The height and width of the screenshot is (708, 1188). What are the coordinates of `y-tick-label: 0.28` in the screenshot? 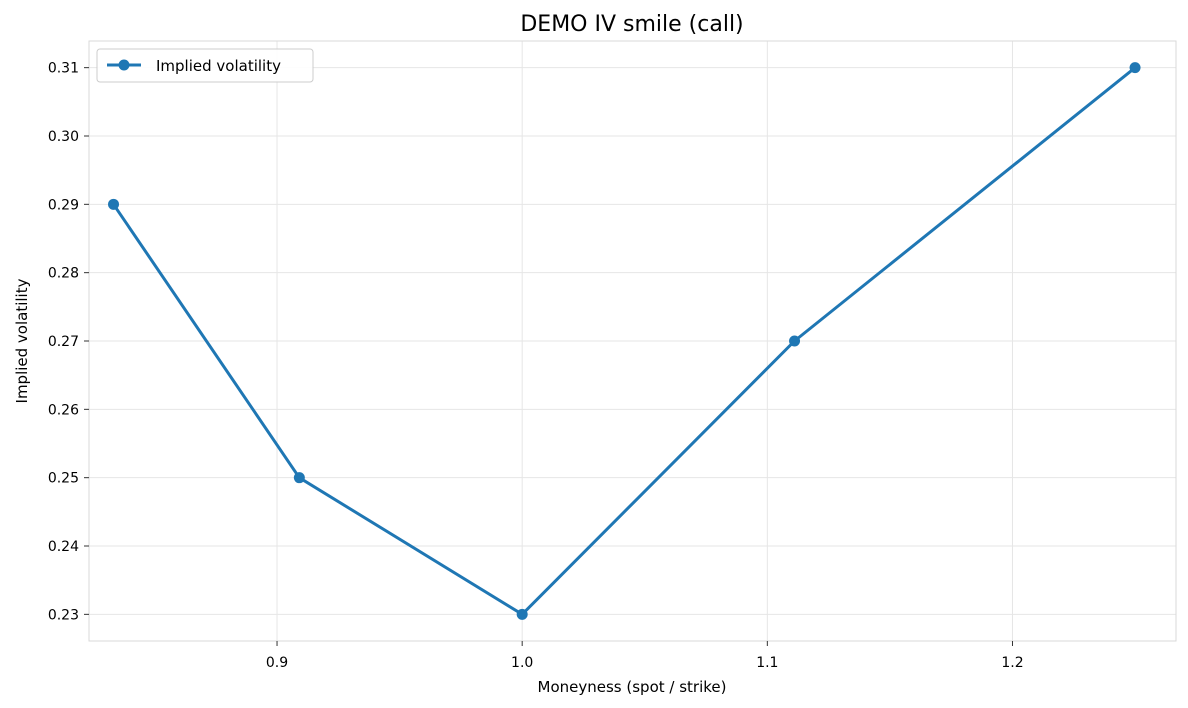 It's located at (63, 274).